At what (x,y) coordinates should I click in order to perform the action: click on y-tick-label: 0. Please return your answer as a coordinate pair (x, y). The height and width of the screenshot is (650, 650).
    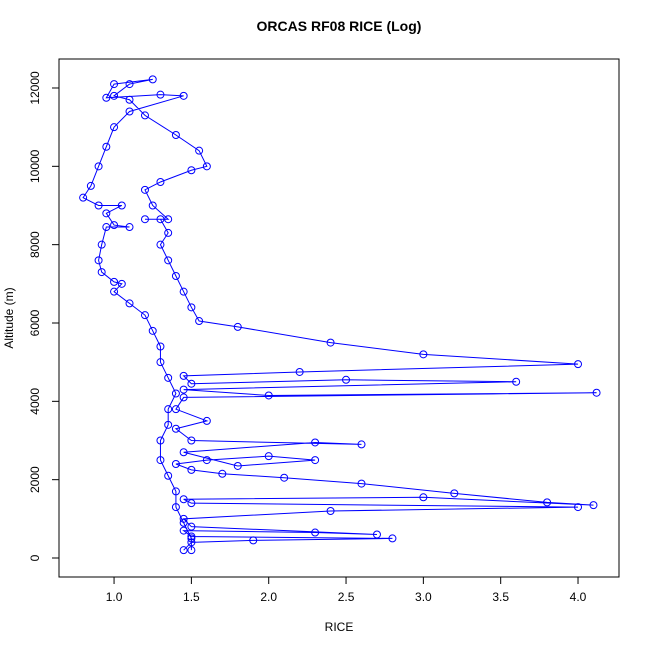
    Looking at the image, I should click on (35, 557).